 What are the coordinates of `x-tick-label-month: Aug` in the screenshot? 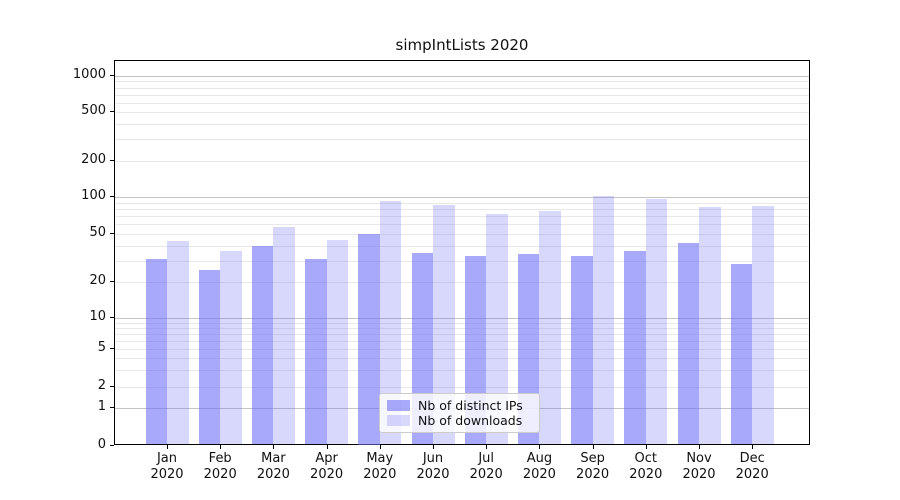 It's located at (539, 458).